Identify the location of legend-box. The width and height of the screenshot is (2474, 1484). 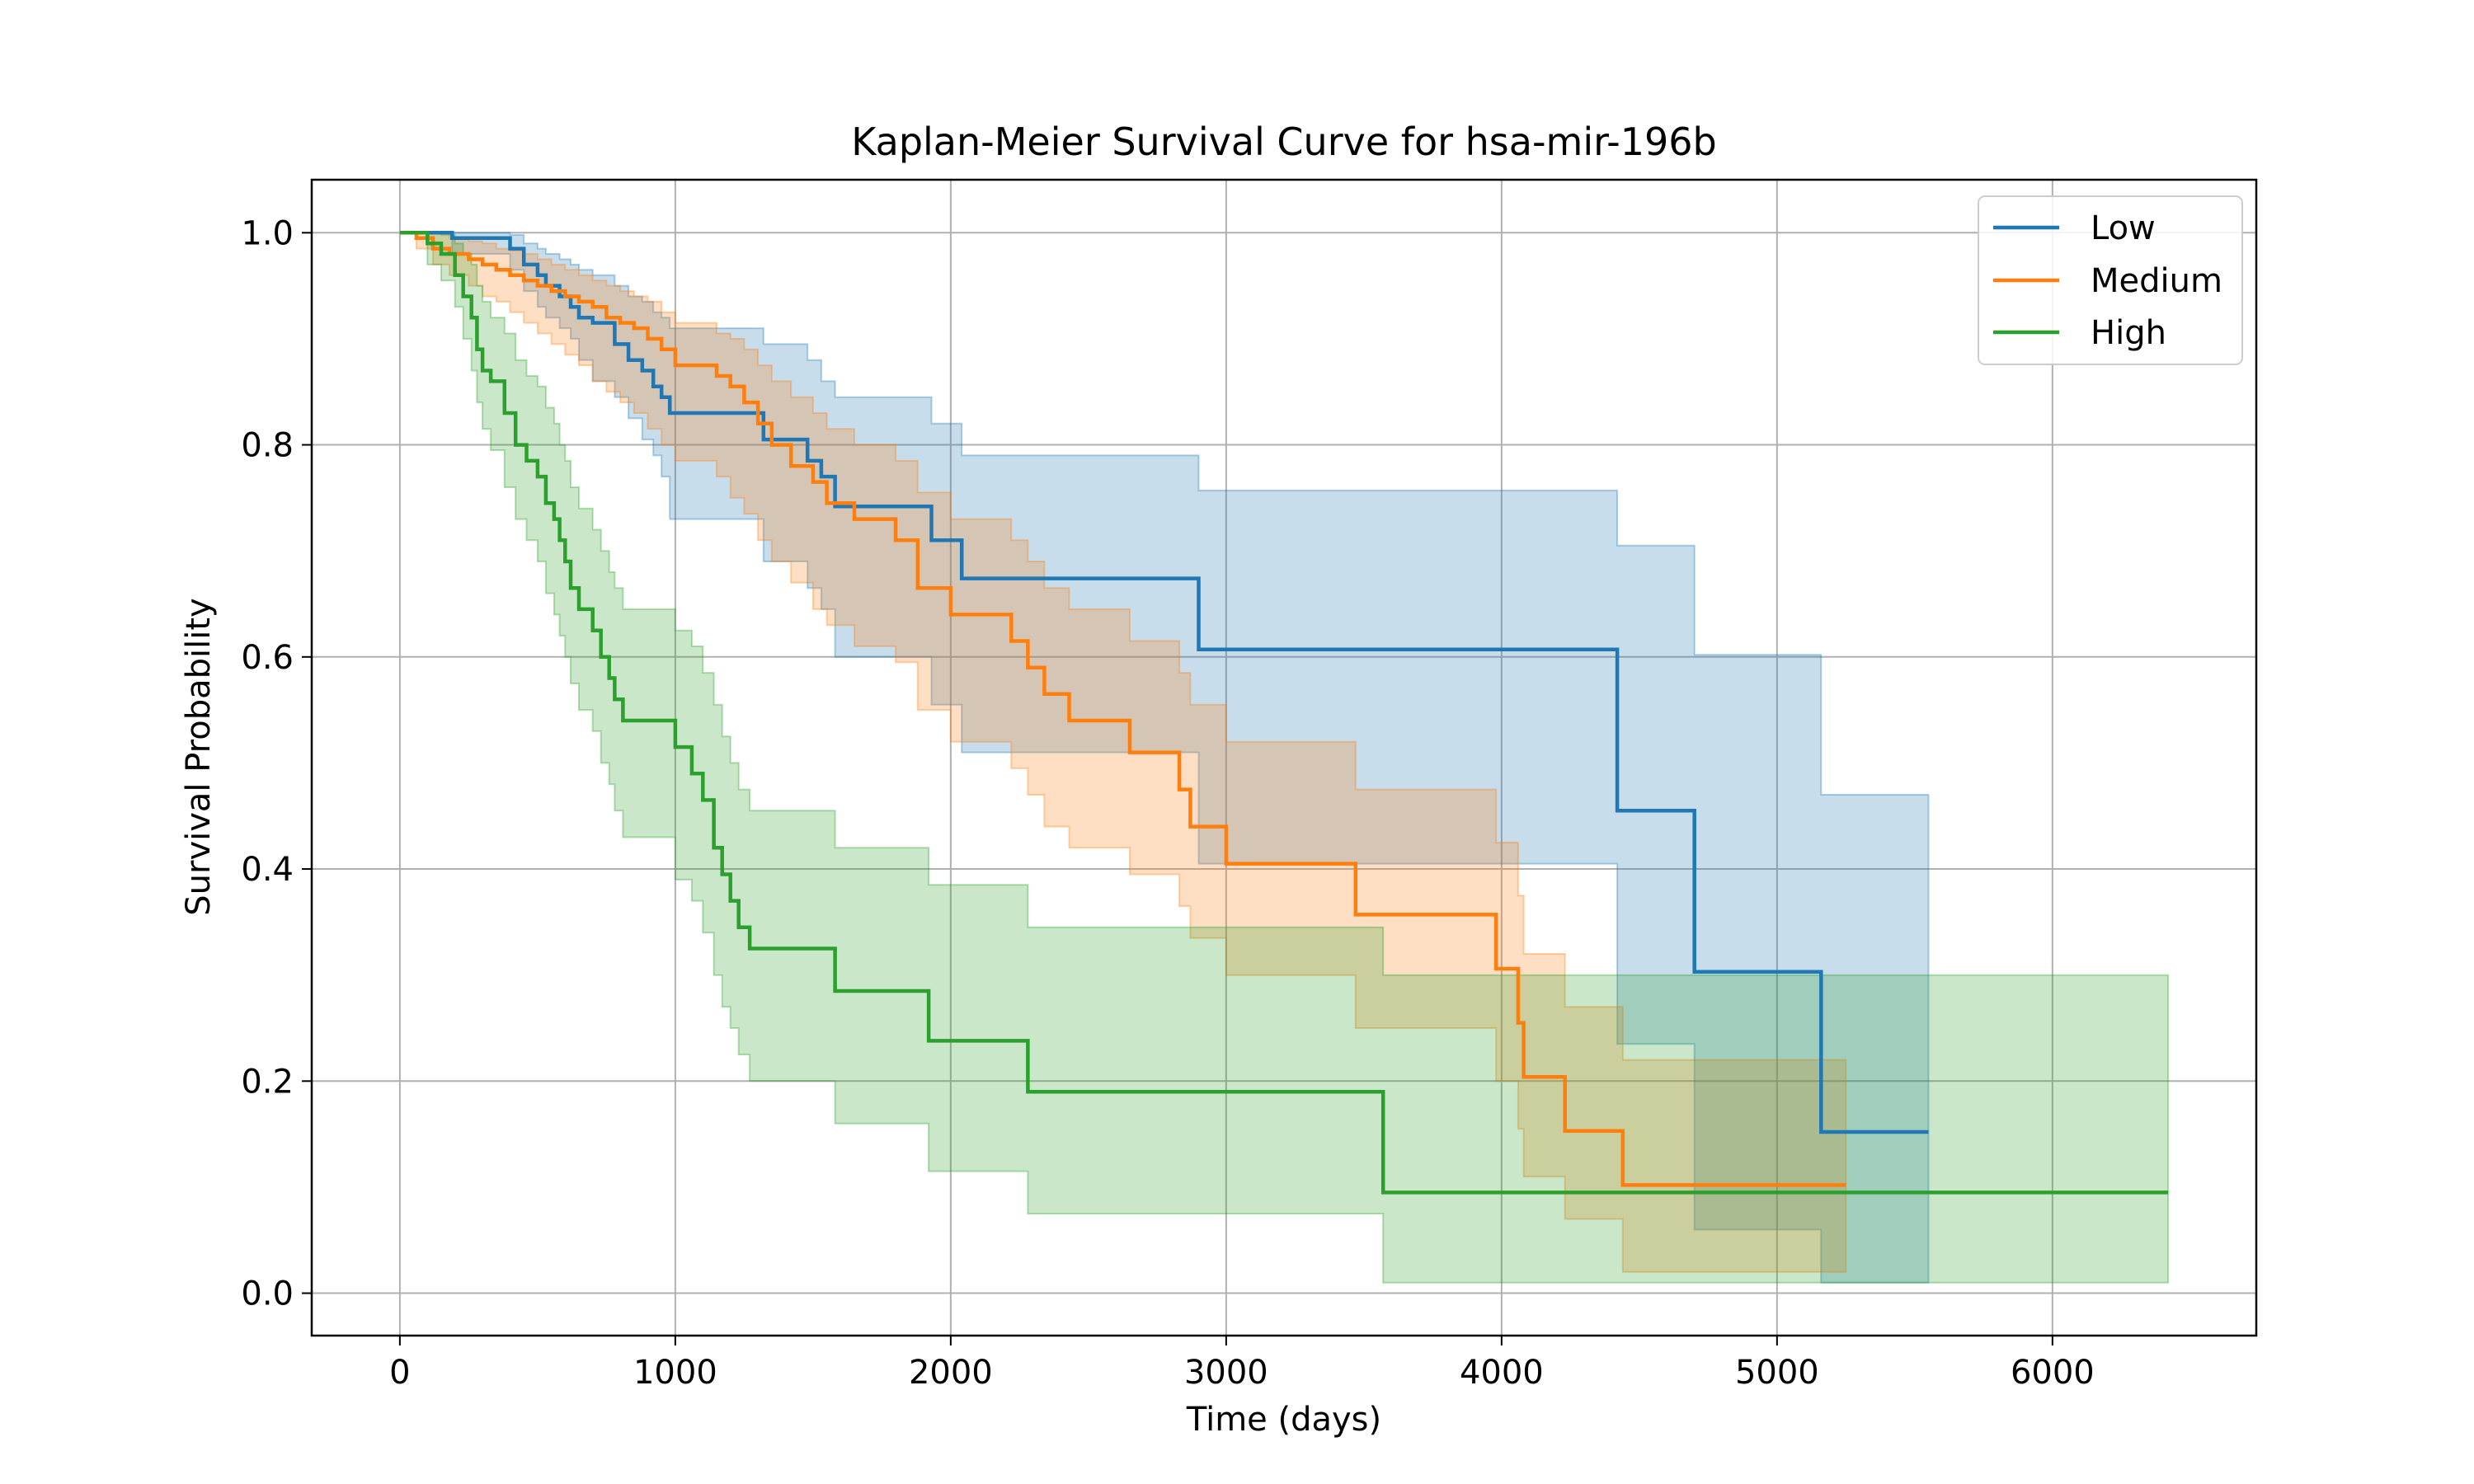
(2110, 280).